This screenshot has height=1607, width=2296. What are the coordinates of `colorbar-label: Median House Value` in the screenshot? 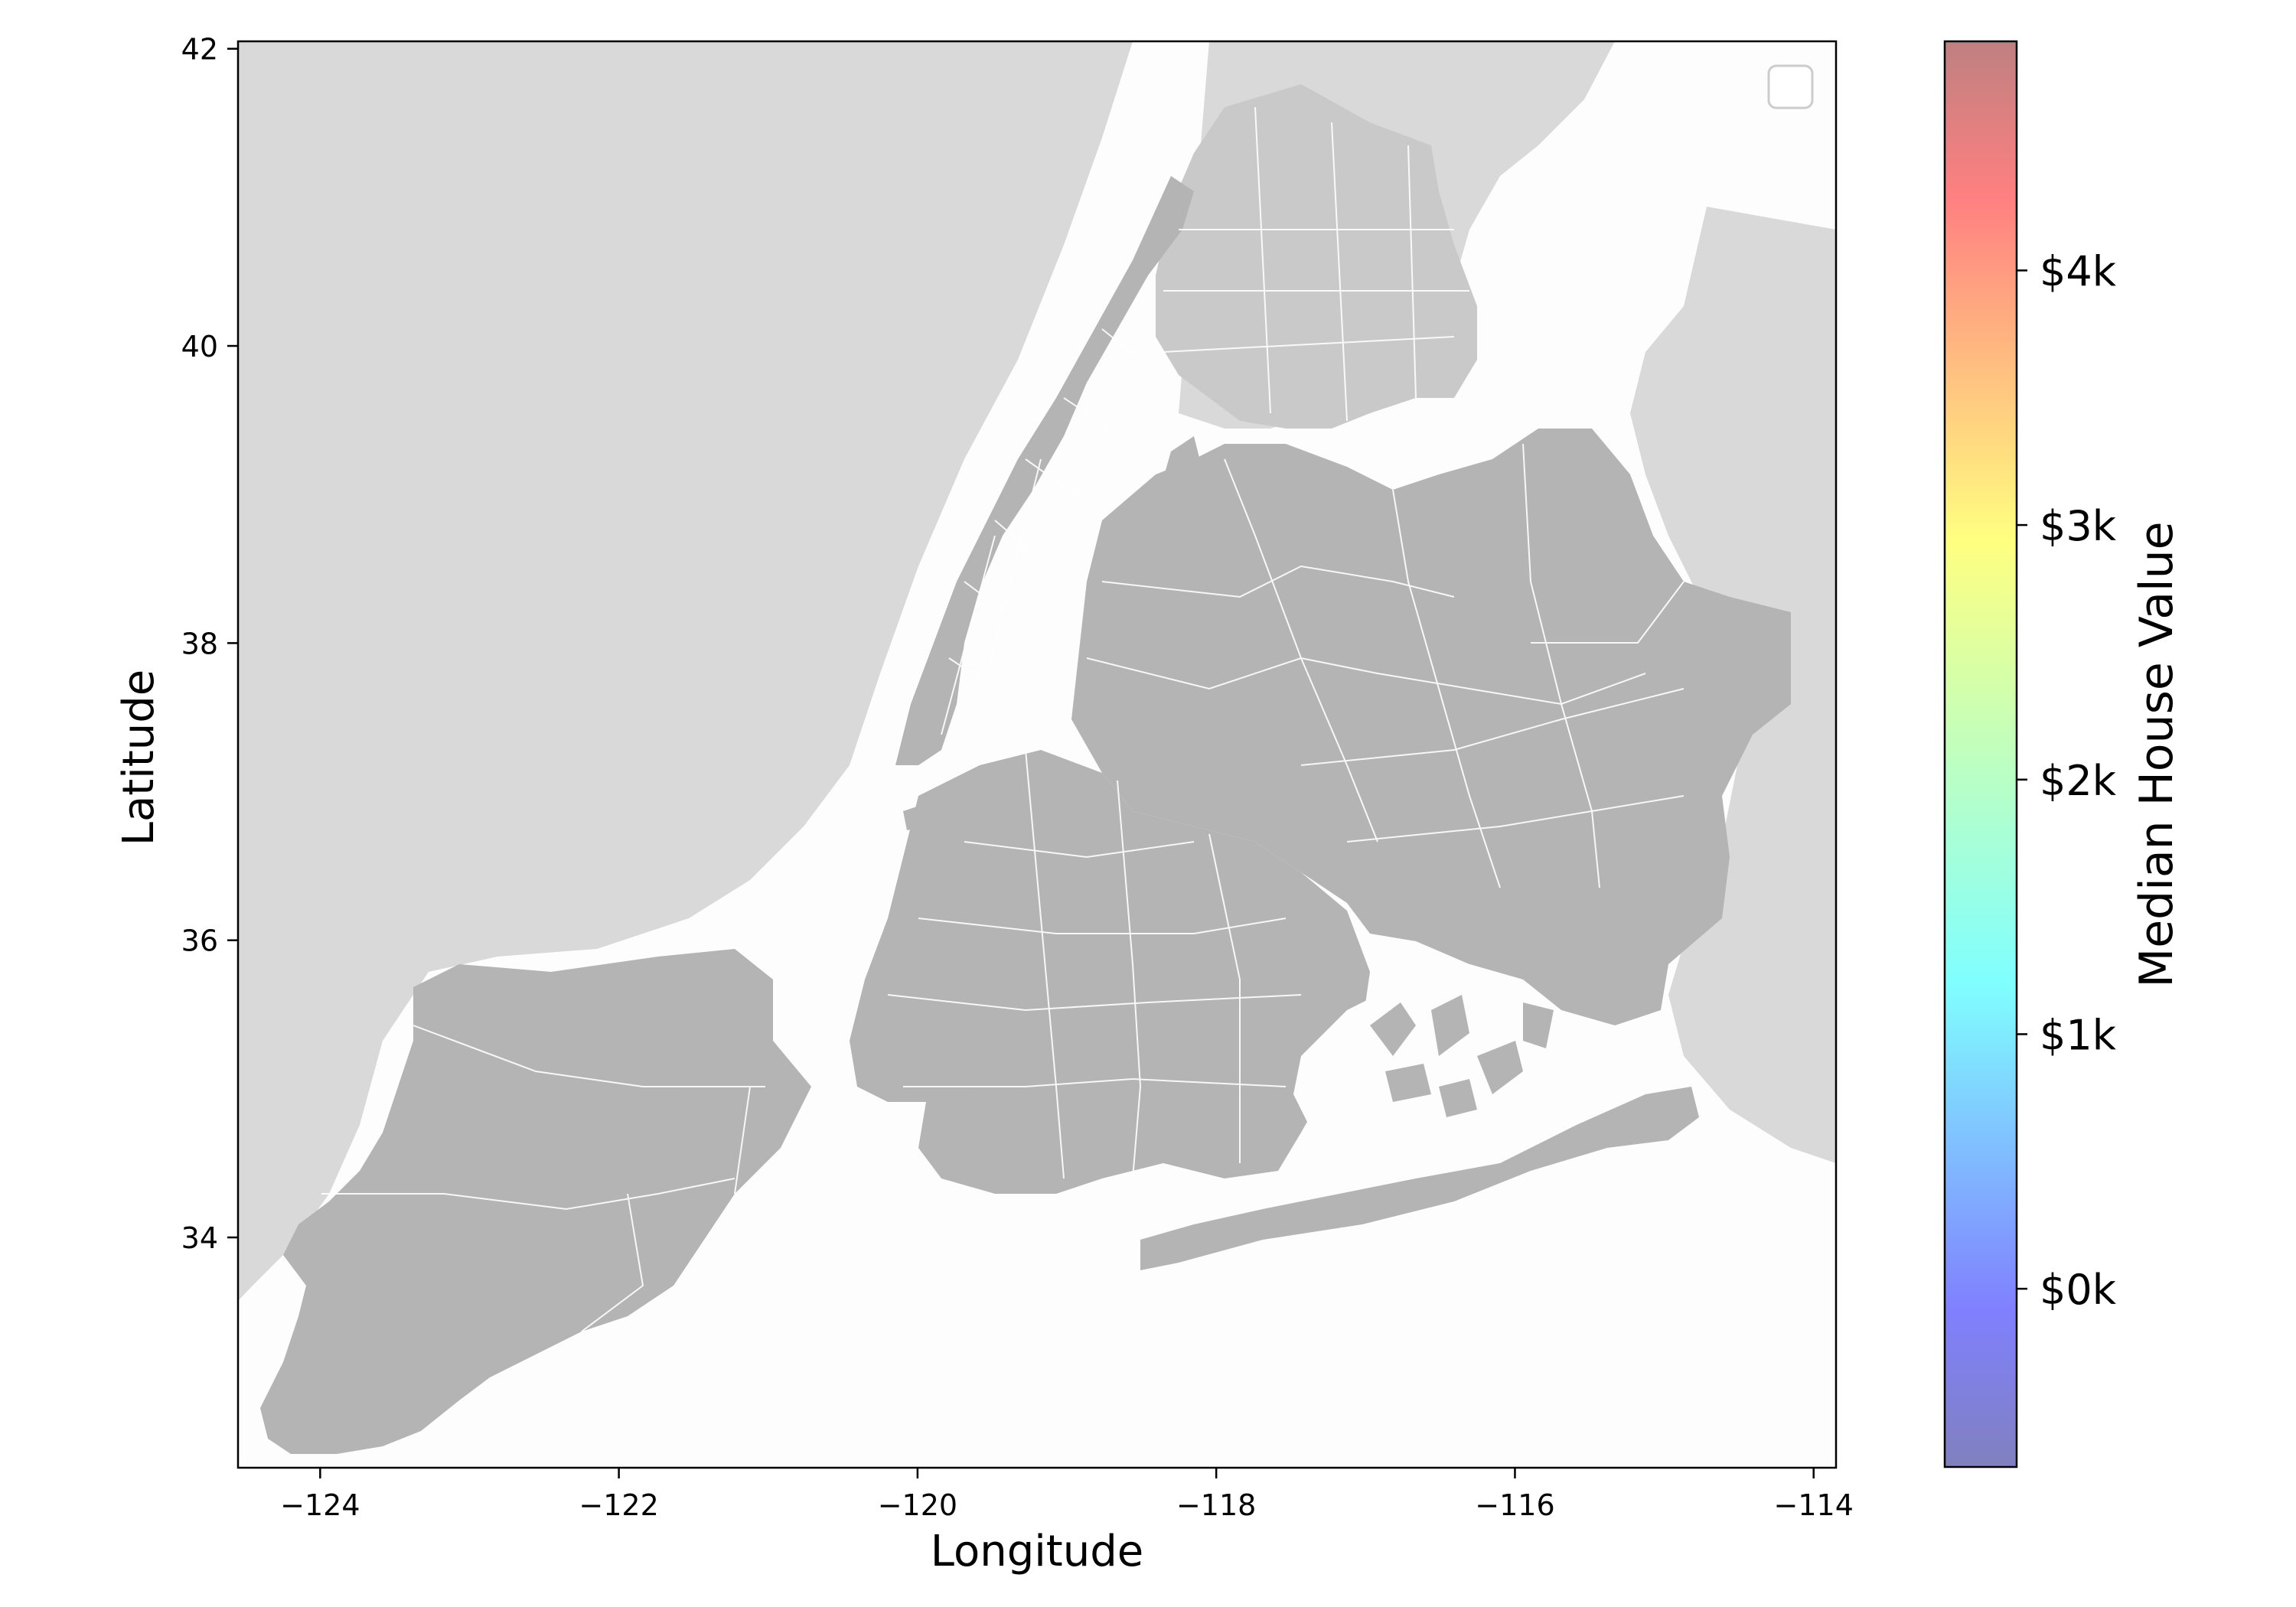 It's located at (2156, 754).